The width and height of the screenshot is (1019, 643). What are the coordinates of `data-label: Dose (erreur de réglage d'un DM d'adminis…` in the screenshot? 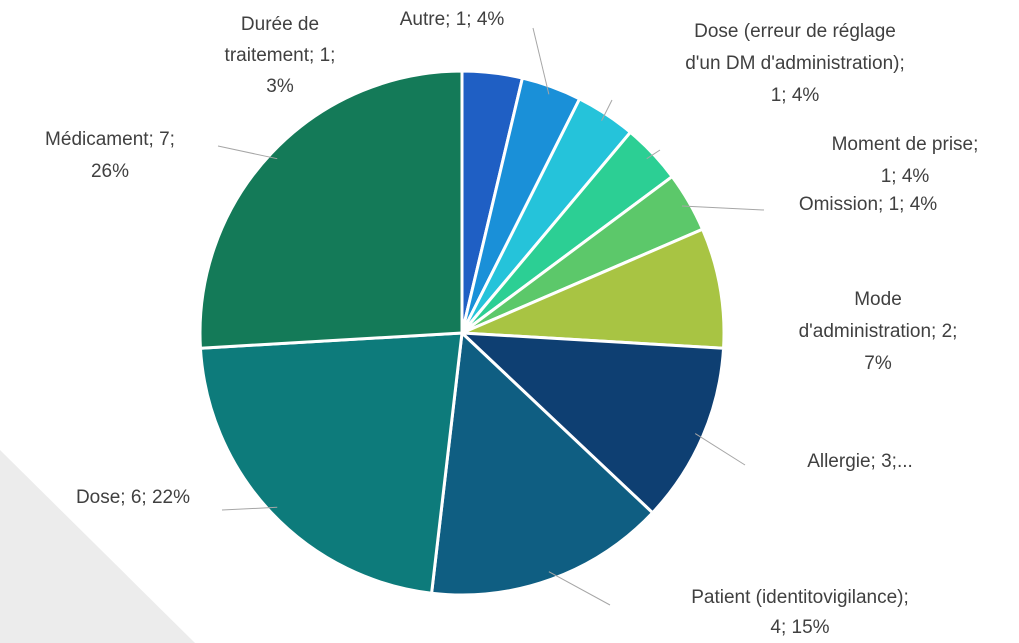 It's located at (795, 63).